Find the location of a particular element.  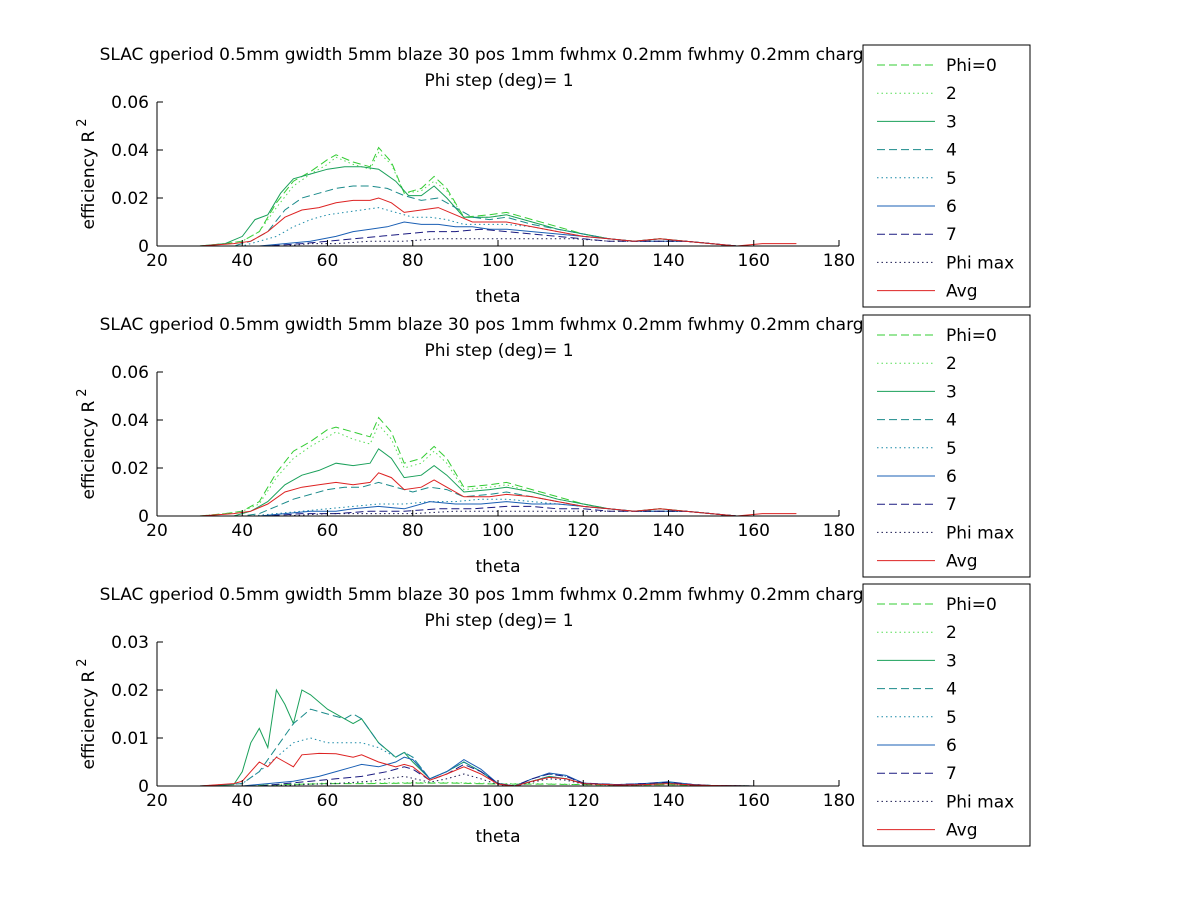

y-tick-label: 0.01 is located at coordinates (130, 739).